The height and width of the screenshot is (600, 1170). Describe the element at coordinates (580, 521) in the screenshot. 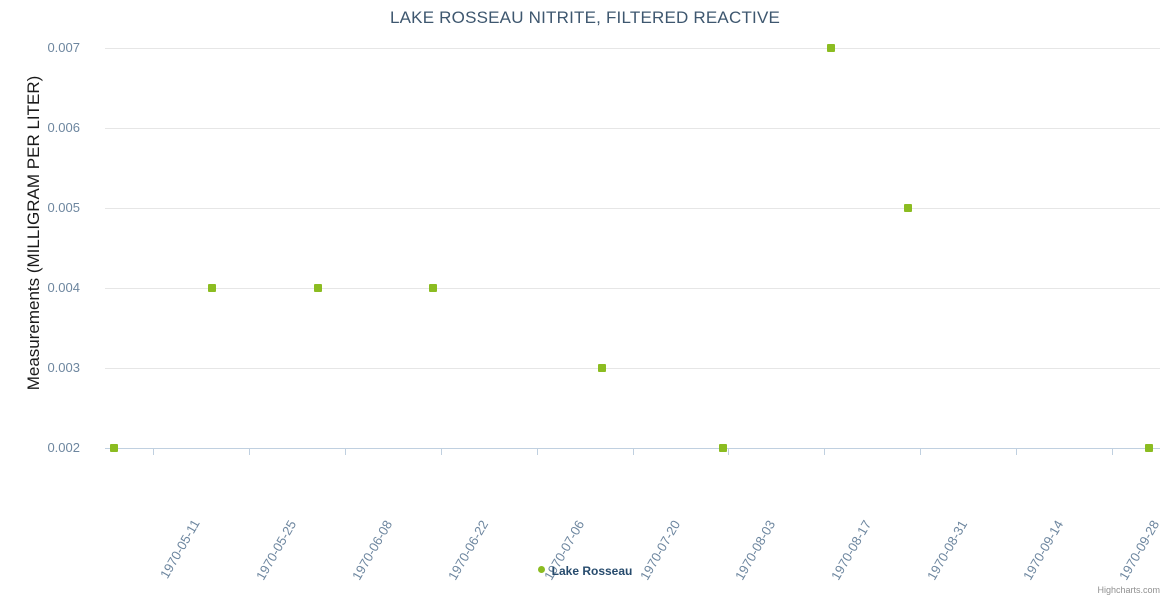

I see `x-axis-tick-label: 1970-07-06` at that location.